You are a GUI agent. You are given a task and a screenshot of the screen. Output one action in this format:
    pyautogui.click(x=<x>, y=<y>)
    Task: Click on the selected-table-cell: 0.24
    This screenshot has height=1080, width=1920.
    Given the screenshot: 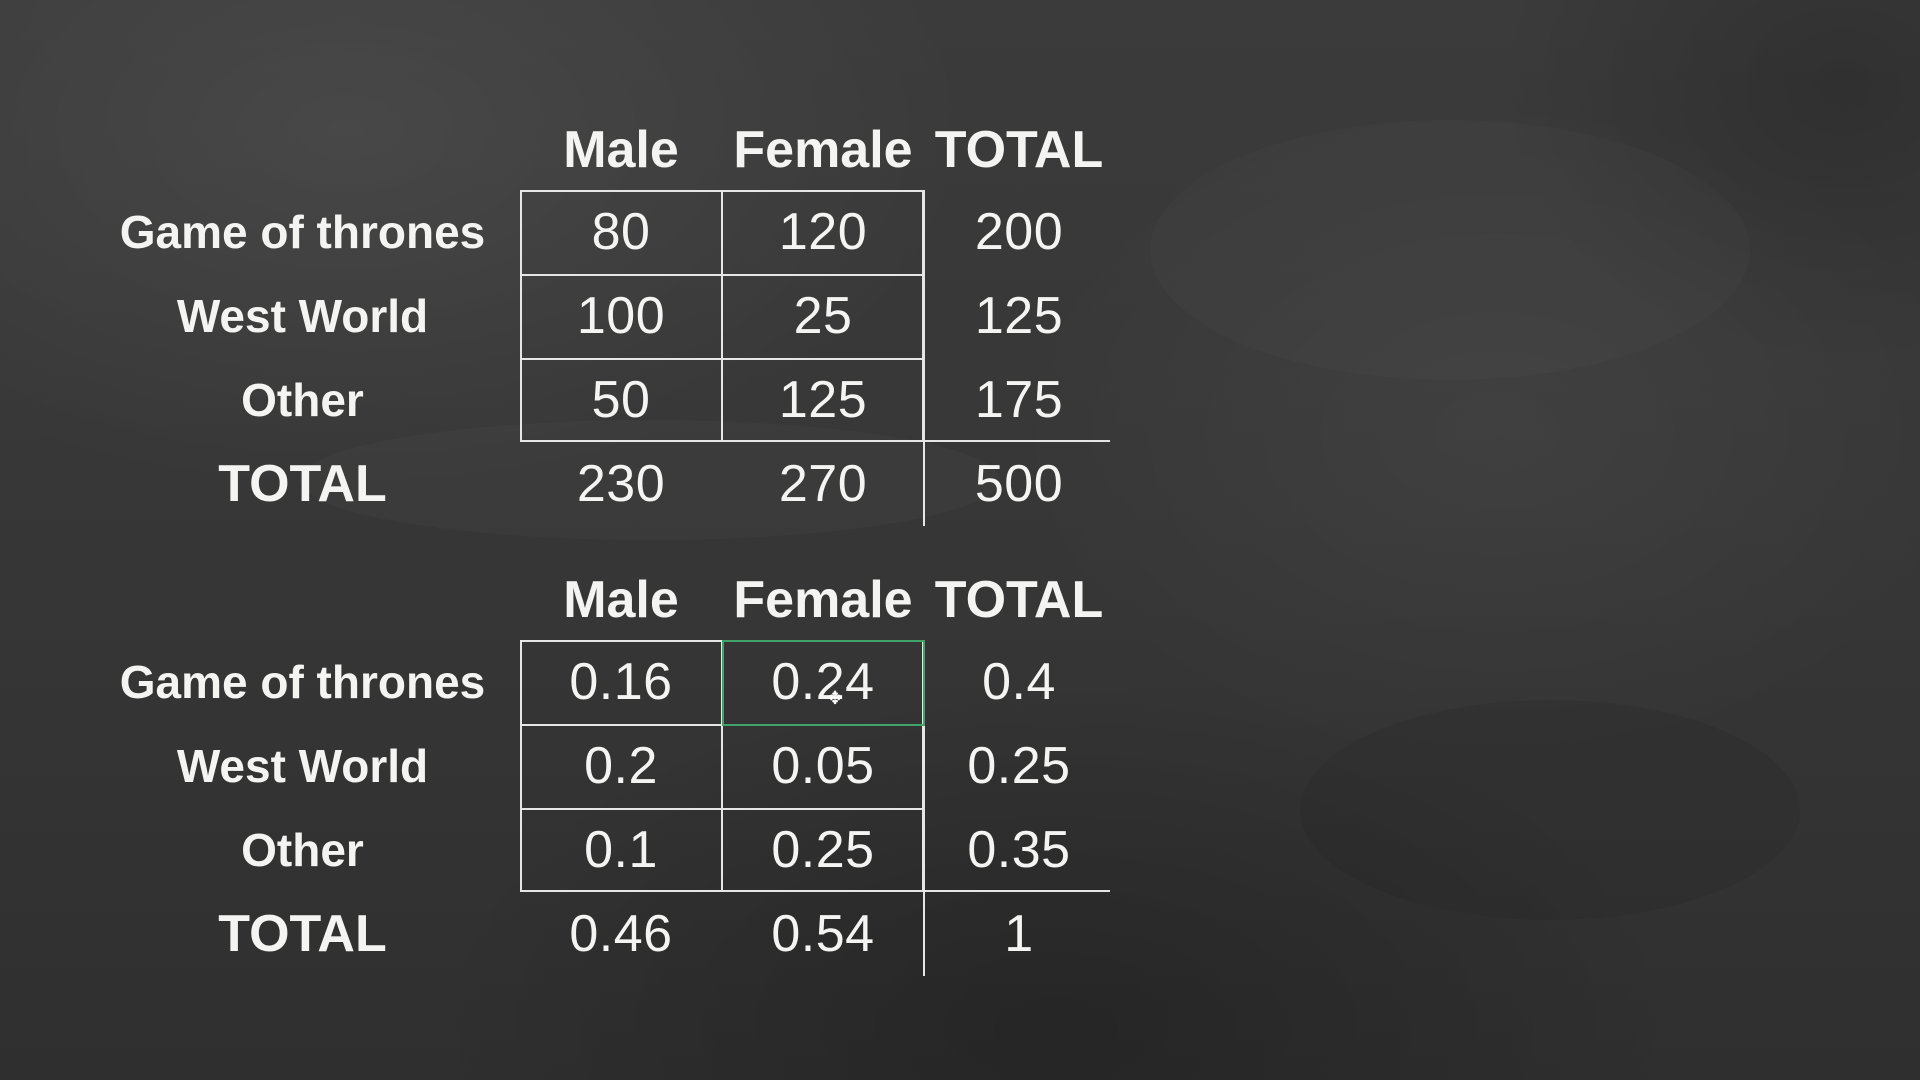 What is the action you would take?
    pyautogui.click(x=823, y=682)
    